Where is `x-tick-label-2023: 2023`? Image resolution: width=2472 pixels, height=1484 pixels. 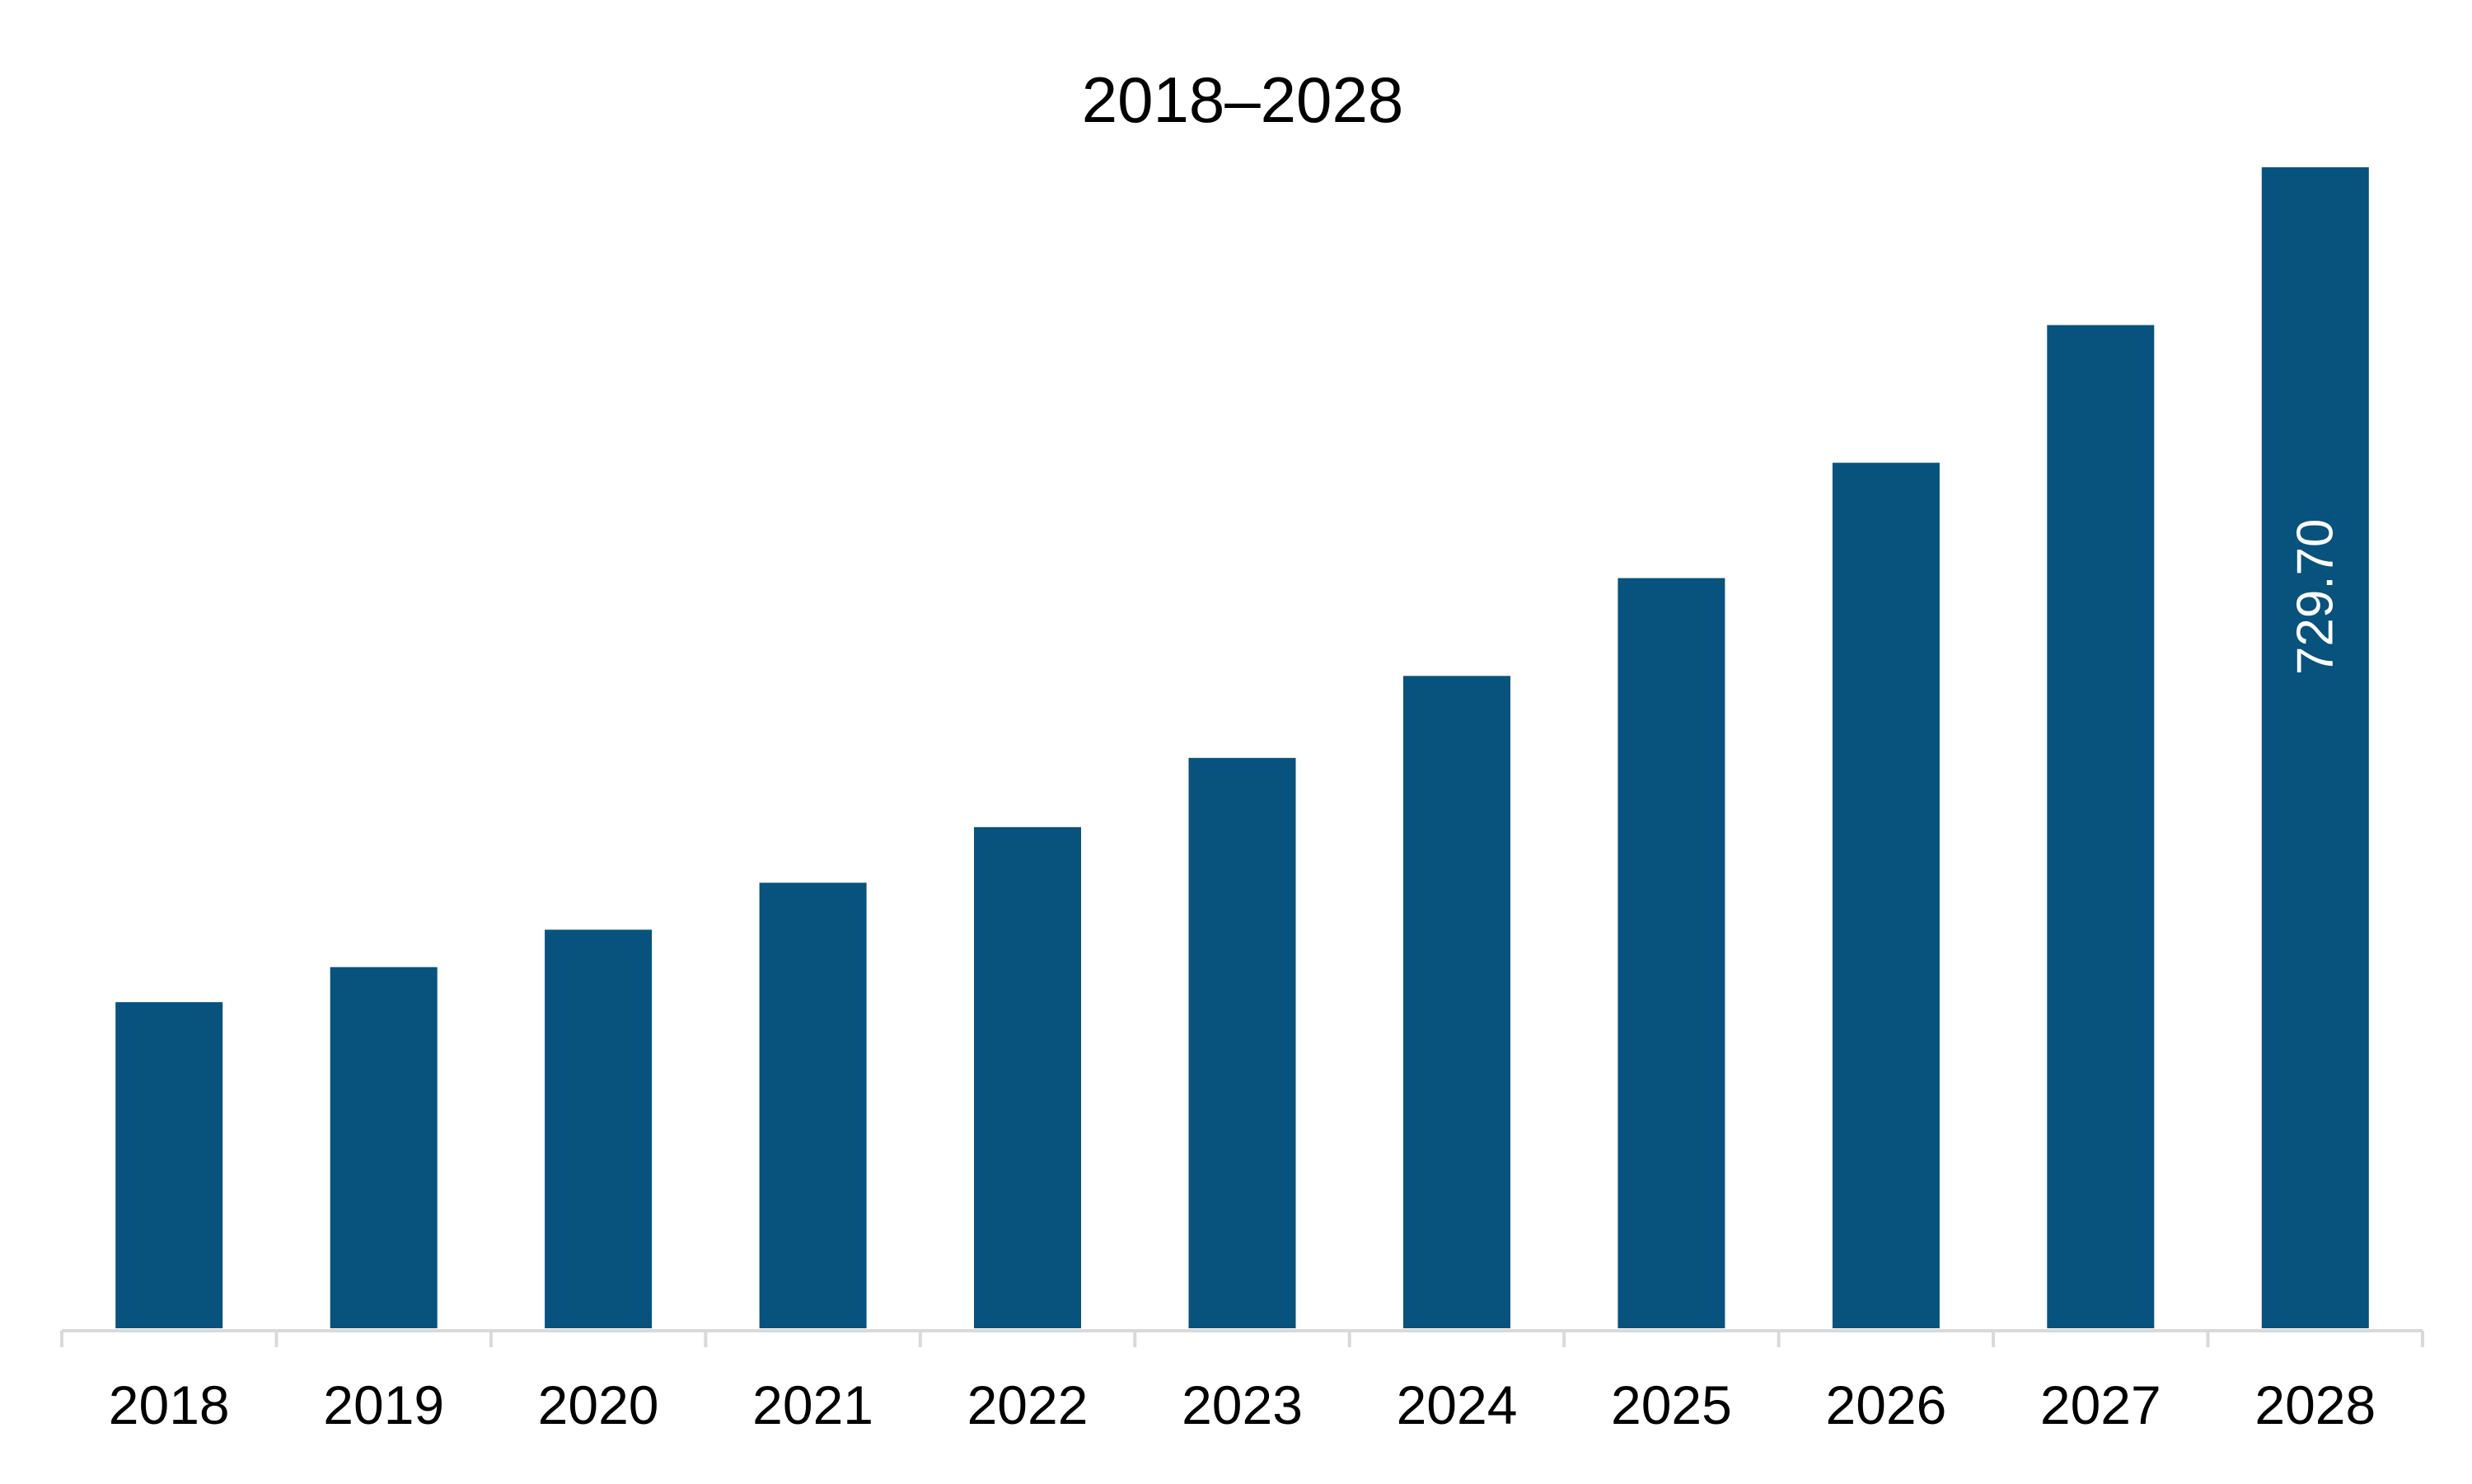
x-tick-label-2023: 2023 is located at coordinates (1242, 1405).